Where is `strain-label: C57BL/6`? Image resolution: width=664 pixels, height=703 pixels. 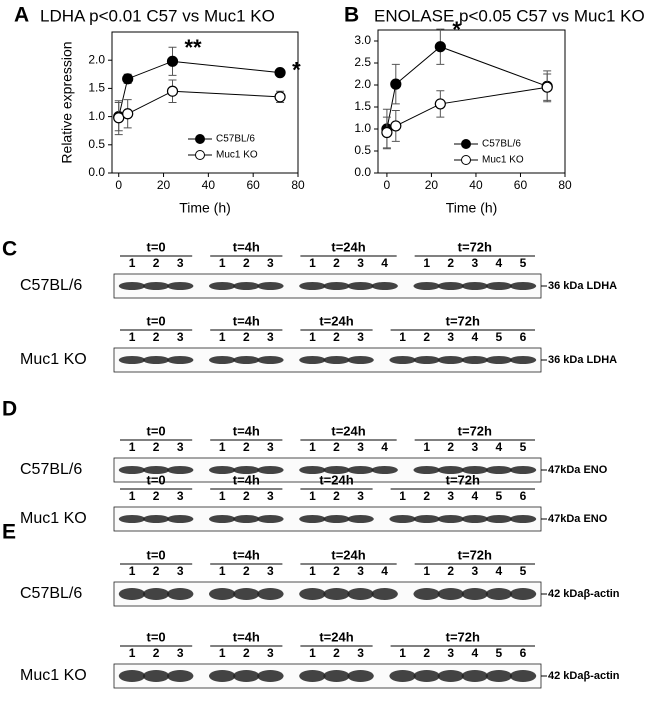 strain-label: C57BL/6 is located at coordinates (51, 593).